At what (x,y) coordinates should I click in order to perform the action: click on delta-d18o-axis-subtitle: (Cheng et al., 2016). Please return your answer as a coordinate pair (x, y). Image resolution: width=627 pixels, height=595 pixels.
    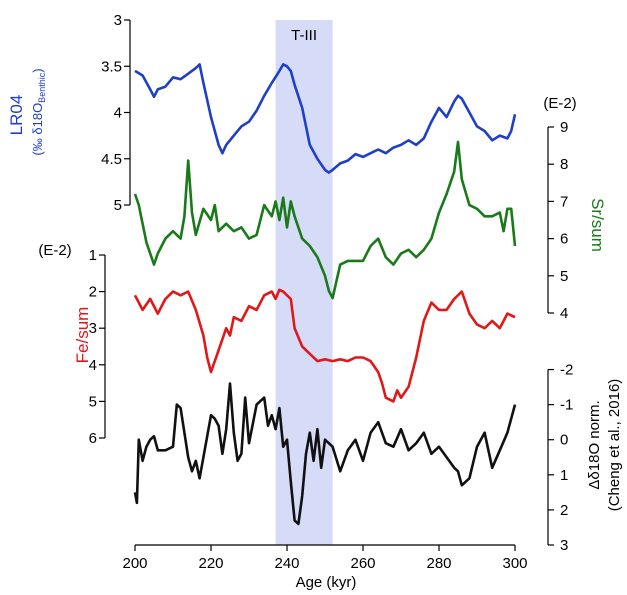
    Looking at the image, I should click on (614, 445).